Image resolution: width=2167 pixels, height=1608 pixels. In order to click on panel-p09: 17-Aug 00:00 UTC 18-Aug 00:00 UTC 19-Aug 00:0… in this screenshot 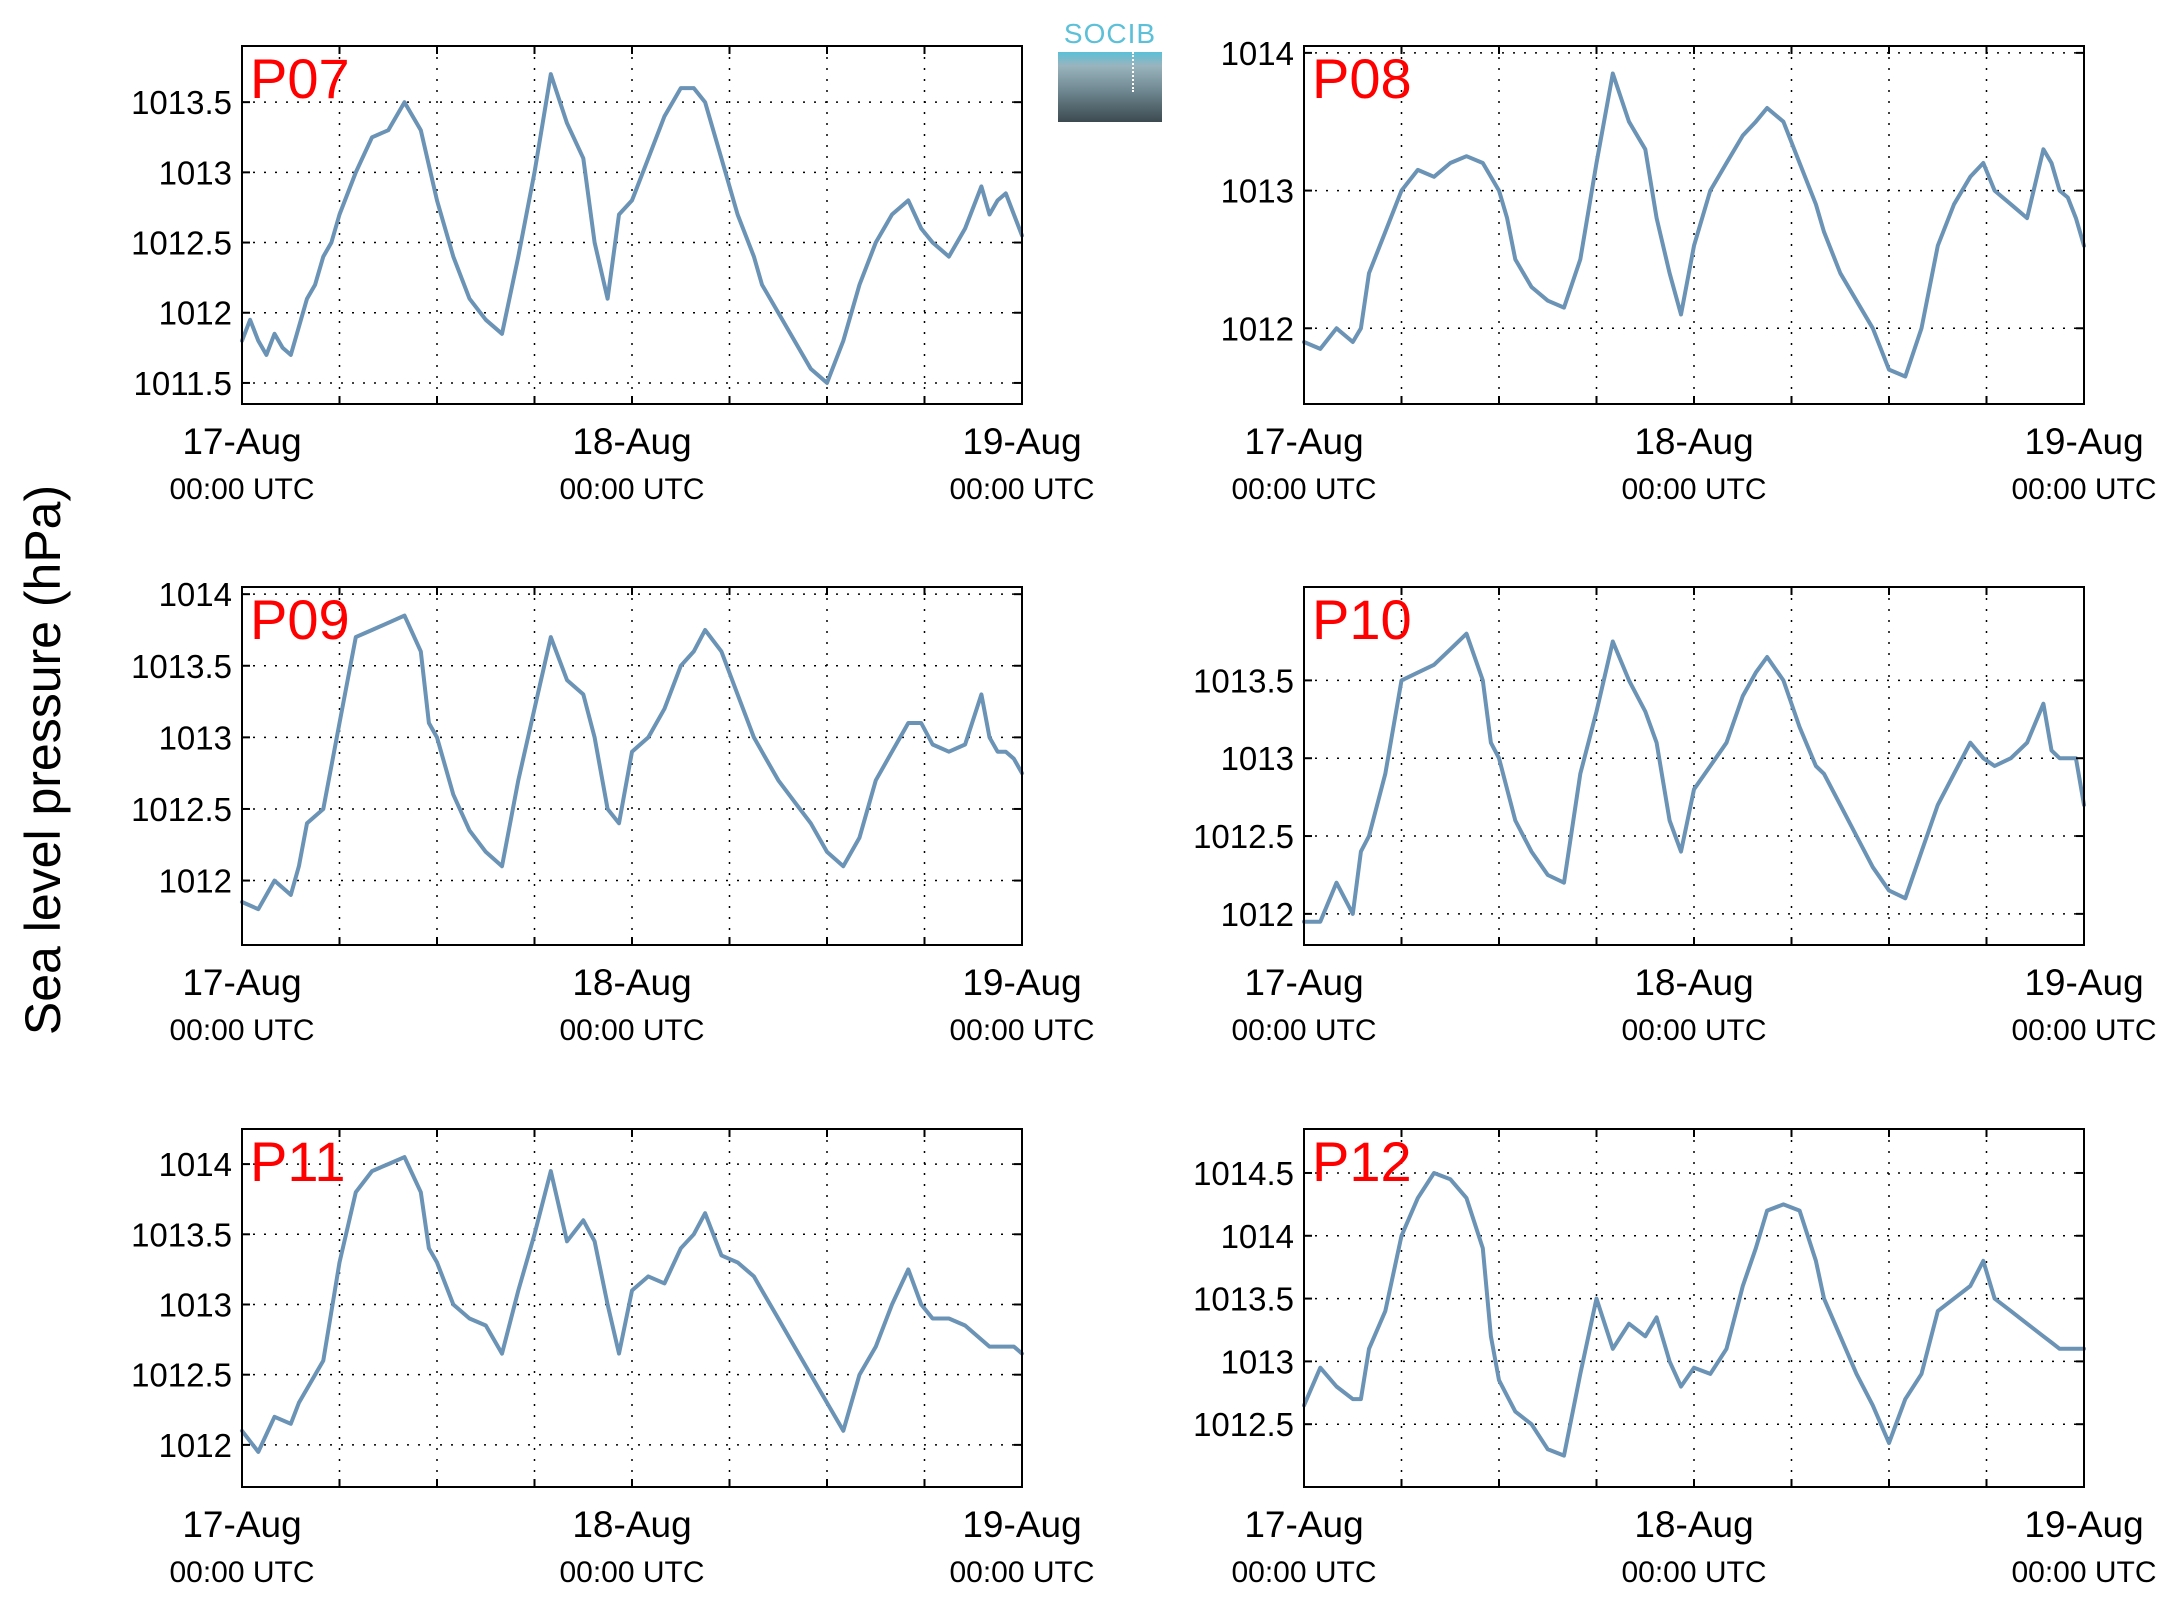, I will do `click(612, 811)`.